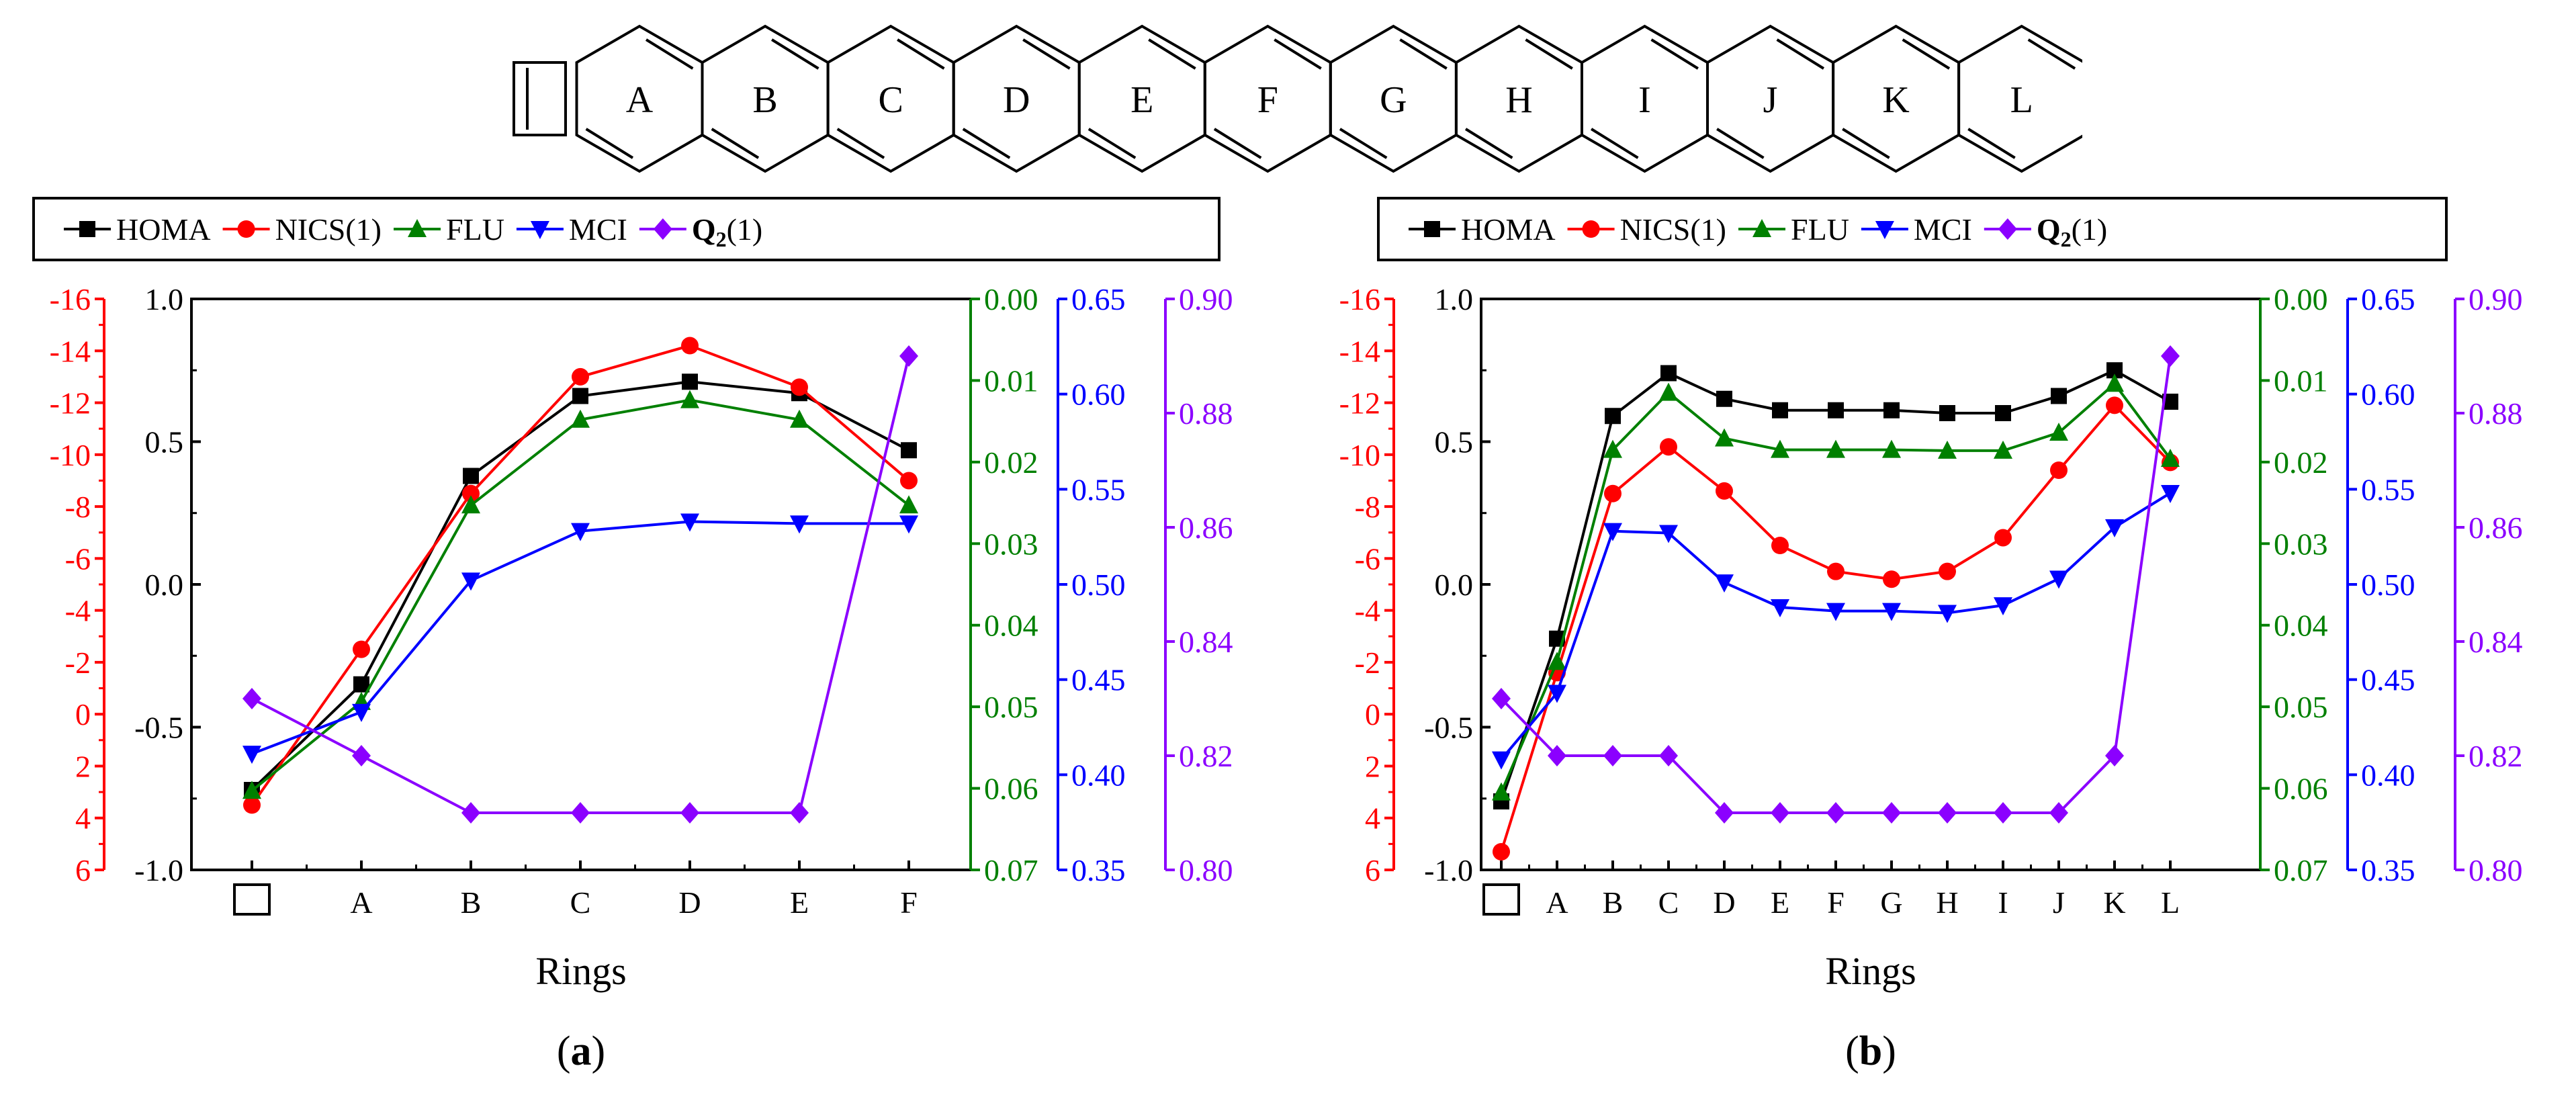  What do you see at coordinates (1359, 299) in the screenshot?
I see `nics-tick-label: -16` at bounding box center [1359, 299].